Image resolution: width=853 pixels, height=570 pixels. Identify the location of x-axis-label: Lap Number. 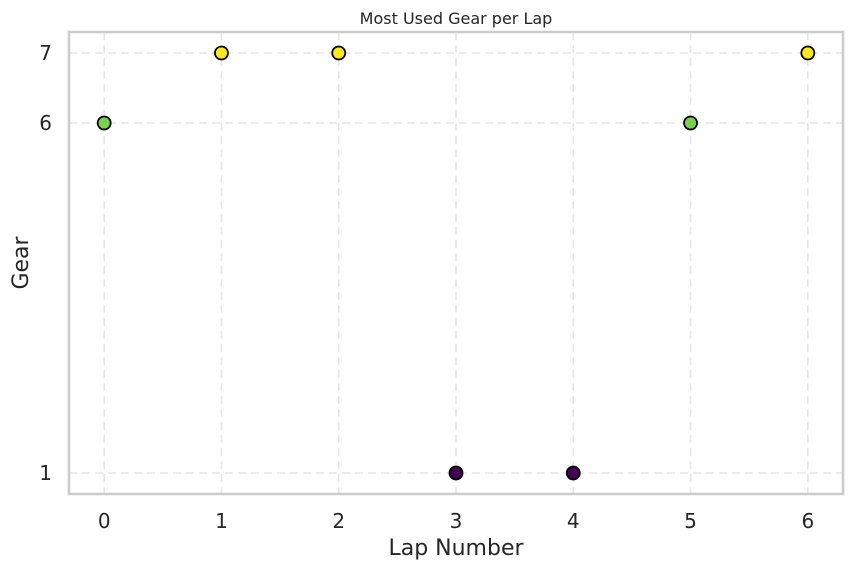
(456, 548).